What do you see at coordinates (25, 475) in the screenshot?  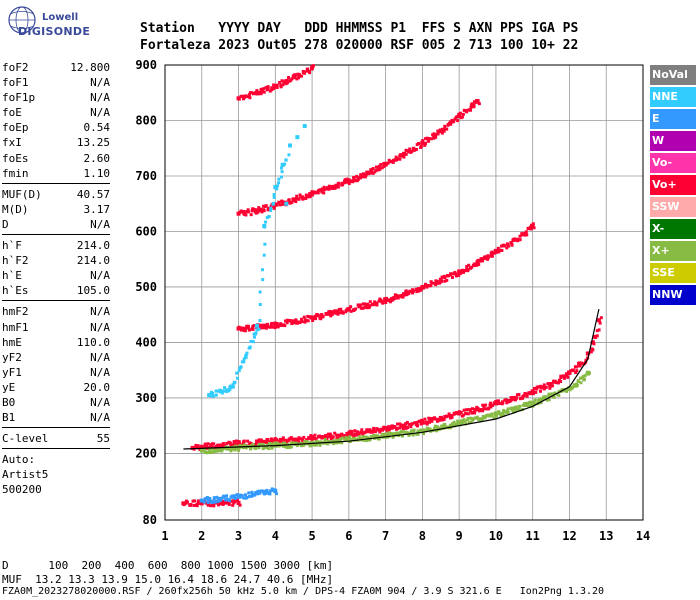 I see `autoscaling-info-line: Artist5` at bounding box center [25, 475].